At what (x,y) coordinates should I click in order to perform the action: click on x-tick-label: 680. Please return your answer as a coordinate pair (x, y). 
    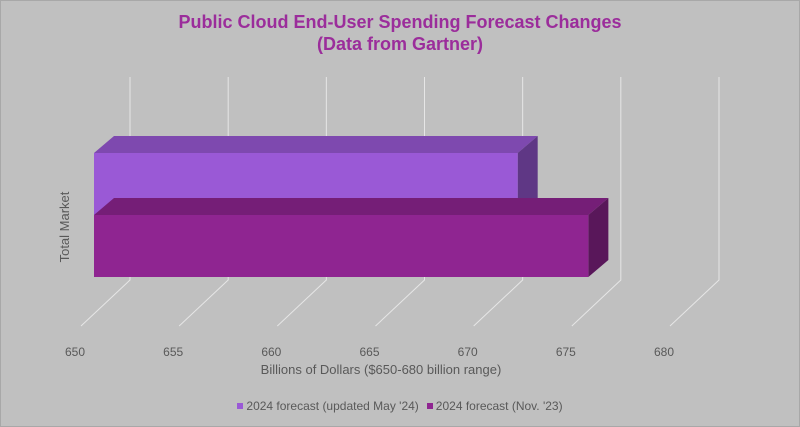
    Looking at the image, I should click on (664, 352).